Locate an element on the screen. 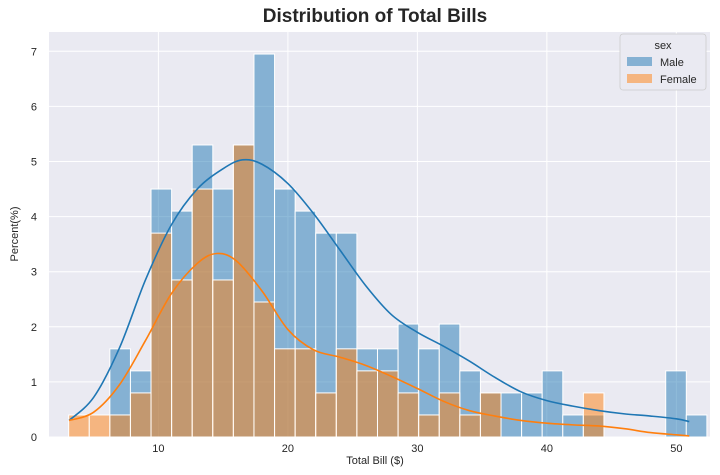 This screenshot has width=720, height=475. legend: sex Male Female is located at coordinates (663, 62).